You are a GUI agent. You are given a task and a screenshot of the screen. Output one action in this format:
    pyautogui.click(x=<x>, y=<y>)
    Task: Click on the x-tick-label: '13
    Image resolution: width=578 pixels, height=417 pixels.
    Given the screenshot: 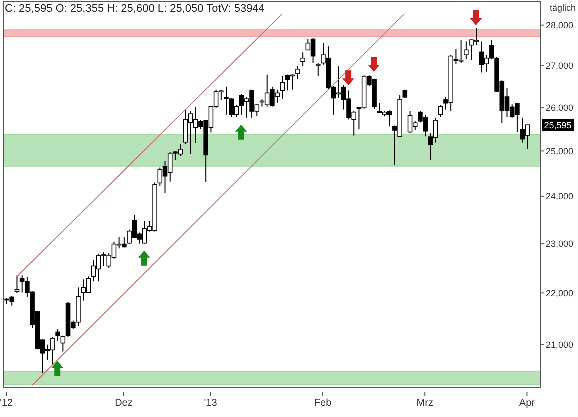 What is the action you would take?
    pyautogui.click(x=211, y=403)
    